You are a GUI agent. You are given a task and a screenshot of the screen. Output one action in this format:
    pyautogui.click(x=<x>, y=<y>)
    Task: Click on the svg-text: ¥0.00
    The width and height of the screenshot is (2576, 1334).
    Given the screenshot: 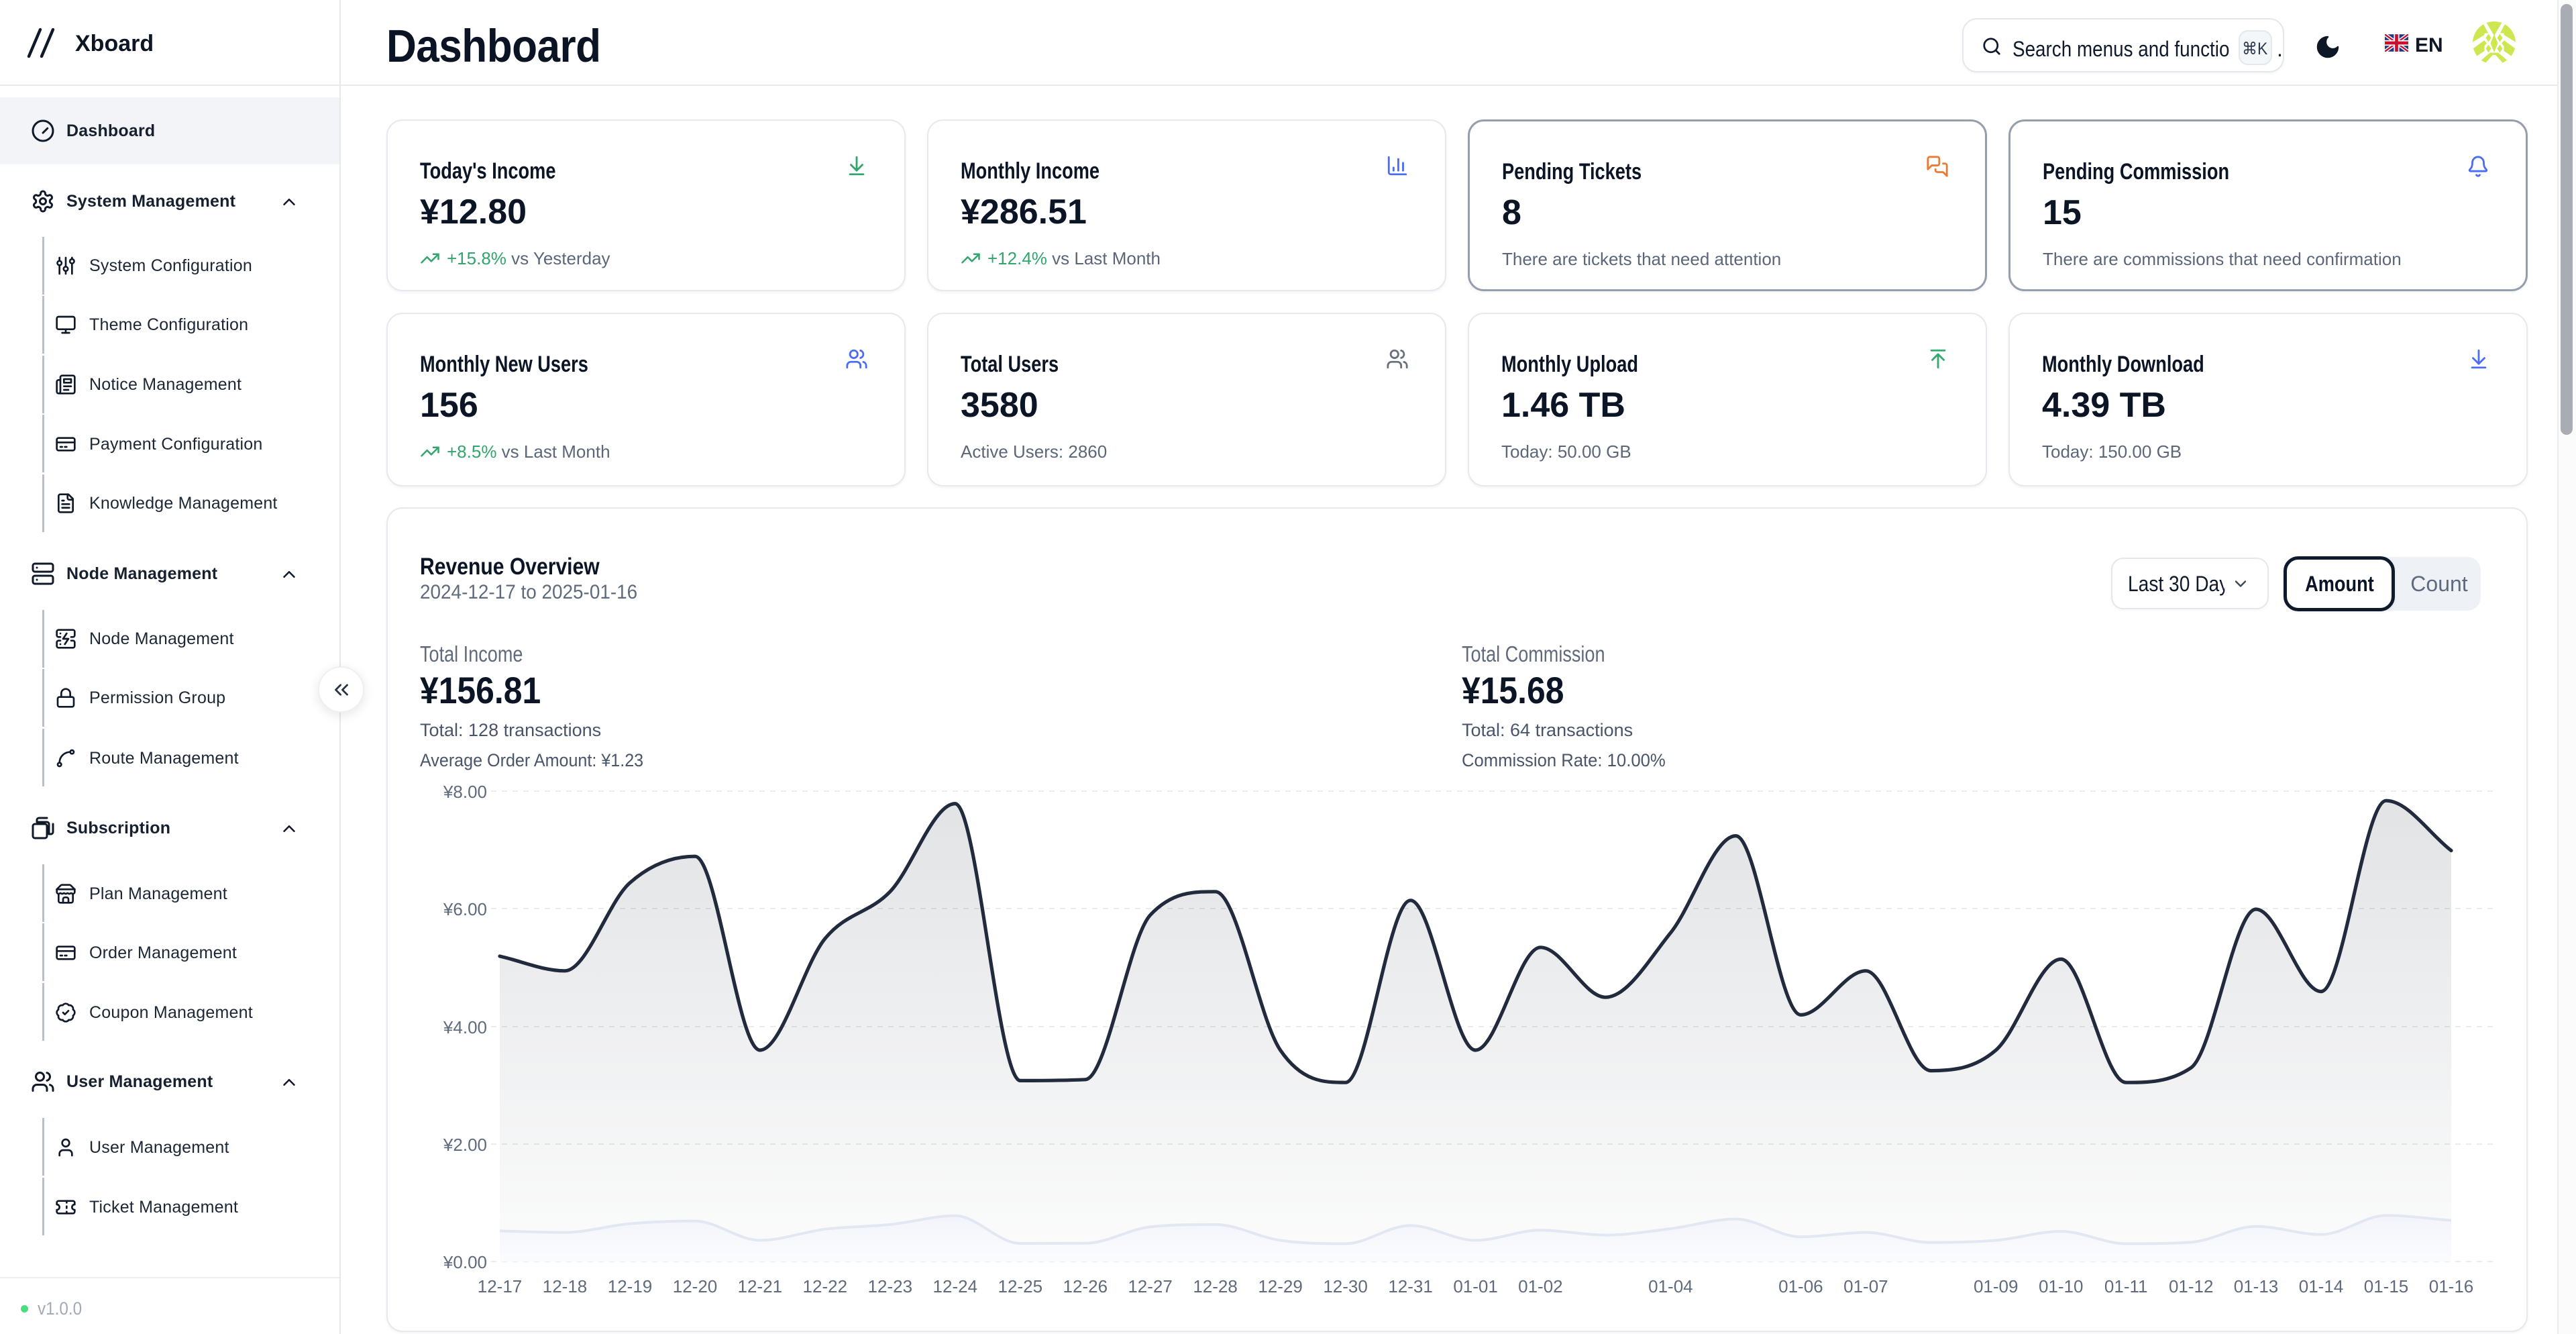 What is the action you would take?
    pyautogui.click(x=465, y=1262)
    